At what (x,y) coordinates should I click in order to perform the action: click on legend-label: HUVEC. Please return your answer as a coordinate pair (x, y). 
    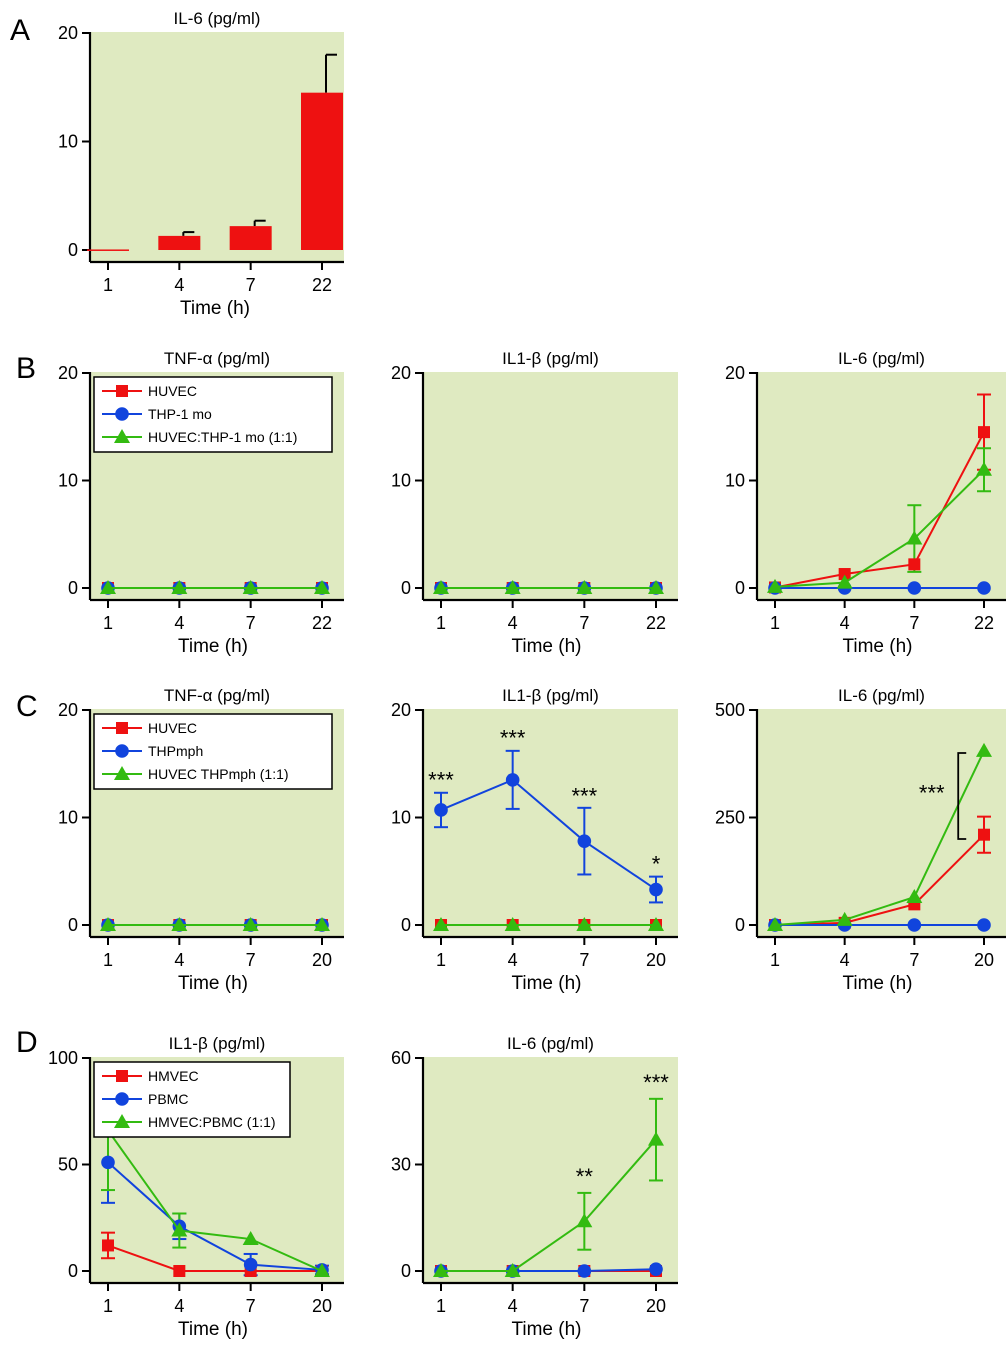
    Looking at the image, I should click on (172, 728).